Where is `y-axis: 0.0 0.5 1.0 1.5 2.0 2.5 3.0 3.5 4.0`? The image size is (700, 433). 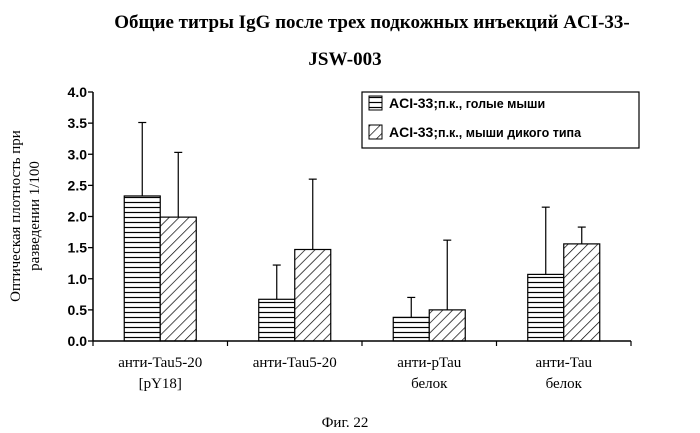 y-axis: 0.0 0.5 1.0 1.5 2.0 2.5 3.0 3.5 4.0 is located at coordinates (80, 216).